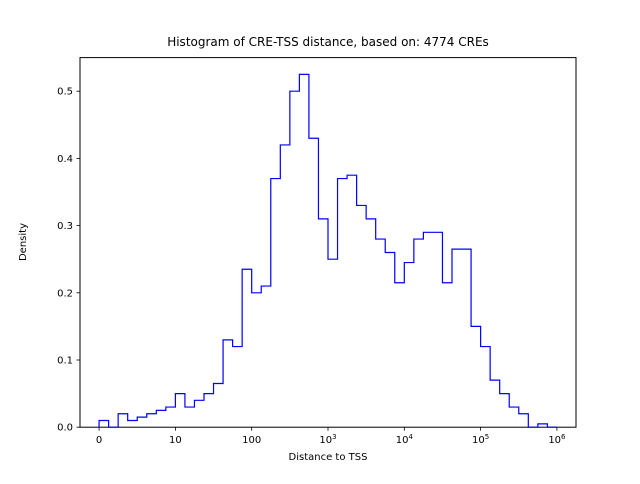 The width and height of the screenshot is (640, 484). Describe the element at coordinates (328, 457) in the screenshot. I see `x-axis-label: Distance to TSS` at that location.